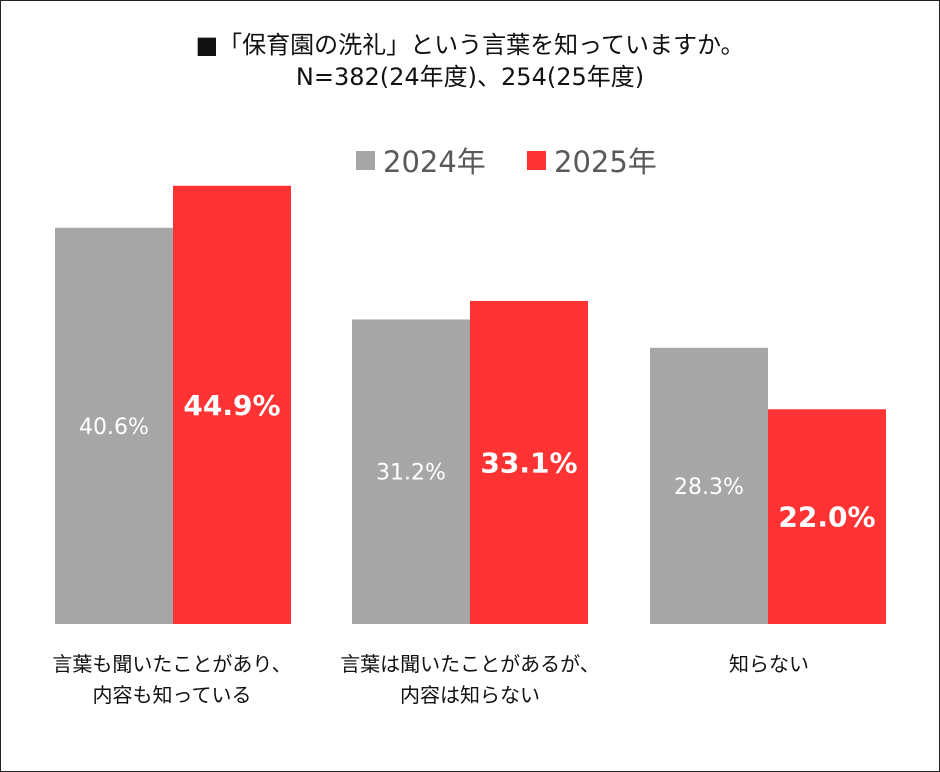 Image resolution: width=940 pixels, height=772 pixels. I want to click on legend-label-2024: 2024年, so click(434, 162).